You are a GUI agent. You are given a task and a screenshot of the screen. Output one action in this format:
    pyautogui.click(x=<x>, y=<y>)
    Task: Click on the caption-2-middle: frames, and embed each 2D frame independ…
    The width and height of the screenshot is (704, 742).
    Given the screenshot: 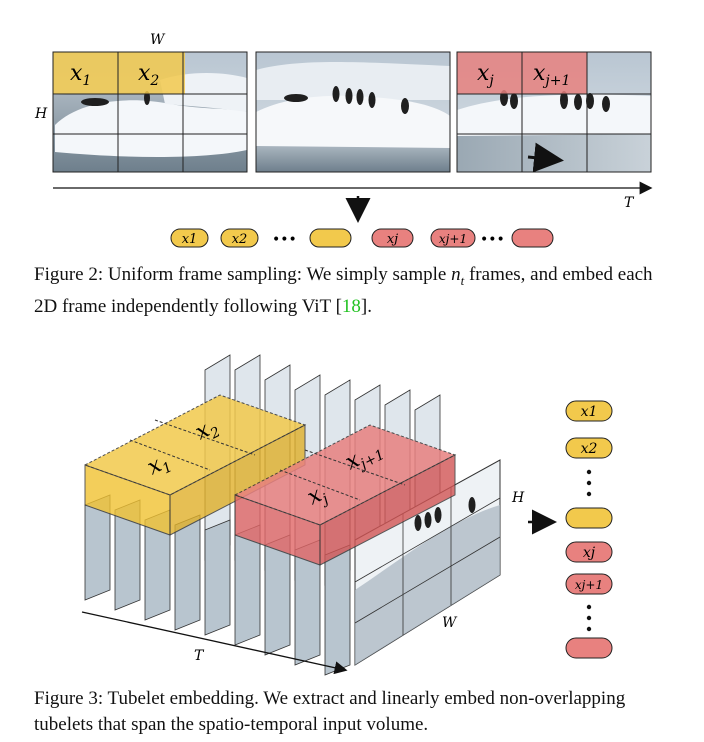 What is the action you would take?
    pyautogui.click(x=343, y=290)
    